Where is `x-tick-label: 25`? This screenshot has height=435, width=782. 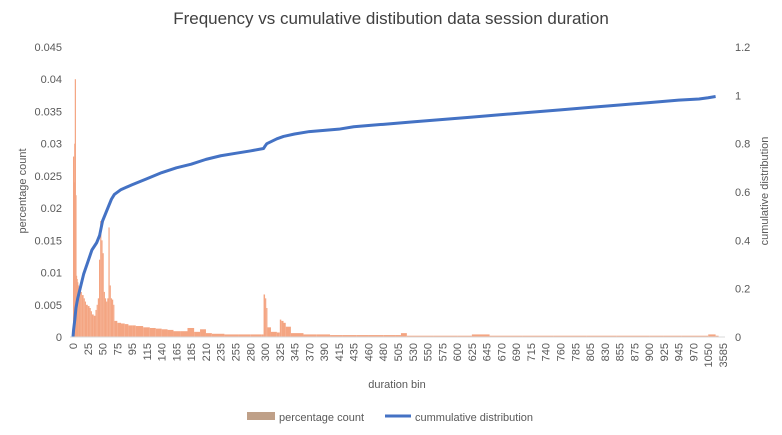
x-tick-label: 25 is located at coordinates (89, 349).